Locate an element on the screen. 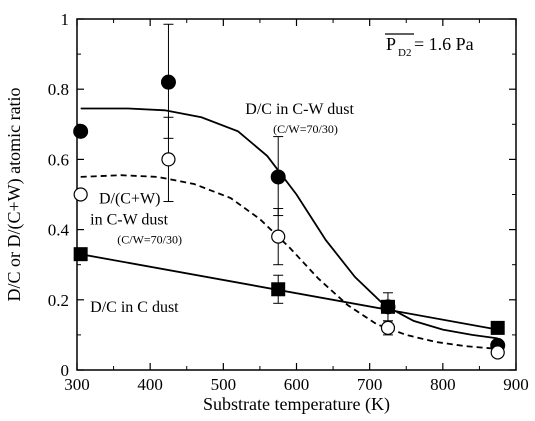  pressure-label-value: = 1.6 Pa is located at coordinates (444, 44).